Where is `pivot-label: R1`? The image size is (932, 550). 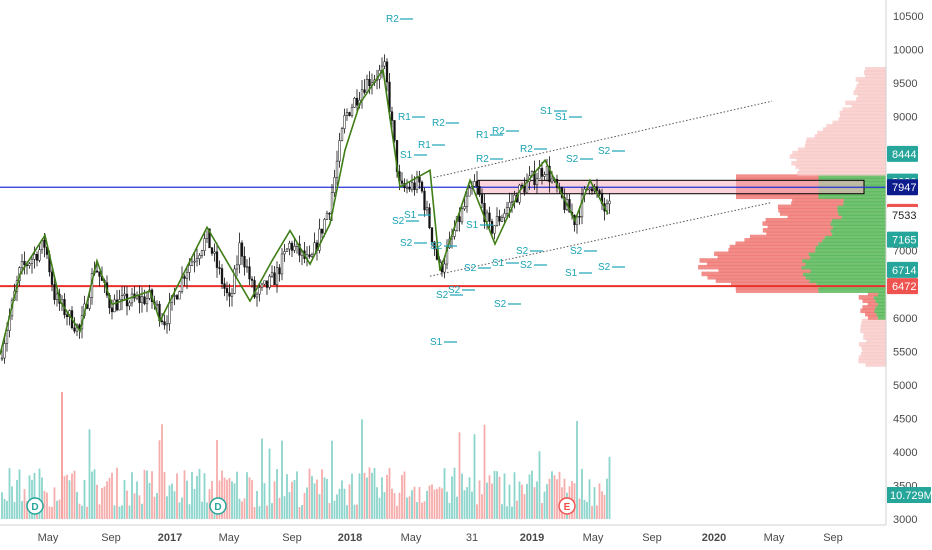 pivot-label: R1 is located at coordinates (424, 145).